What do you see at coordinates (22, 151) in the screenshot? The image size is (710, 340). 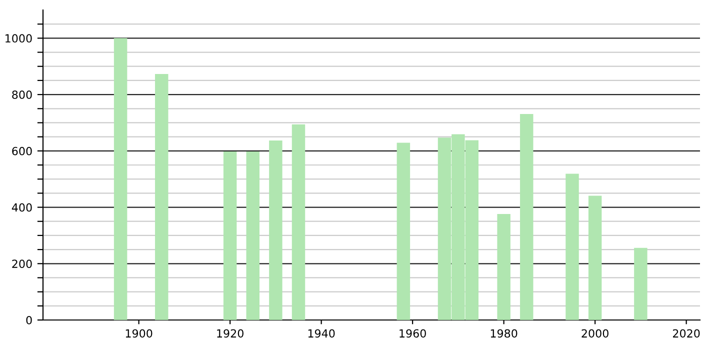 I see `y-tick-label: 600` at bounding box center [22, 151].